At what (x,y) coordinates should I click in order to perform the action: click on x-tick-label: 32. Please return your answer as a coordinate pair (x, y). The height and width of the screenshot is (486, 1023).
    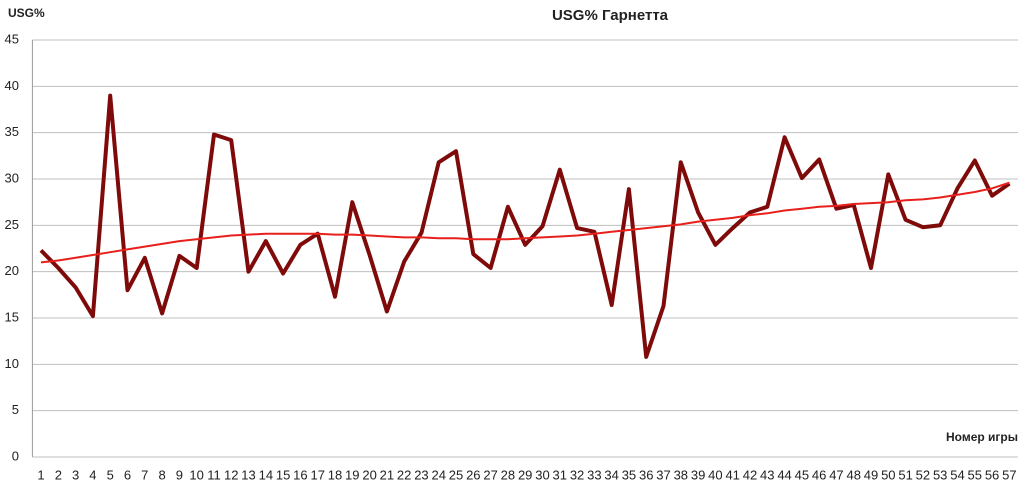
    Looking at the image, I should click on (577, 474).